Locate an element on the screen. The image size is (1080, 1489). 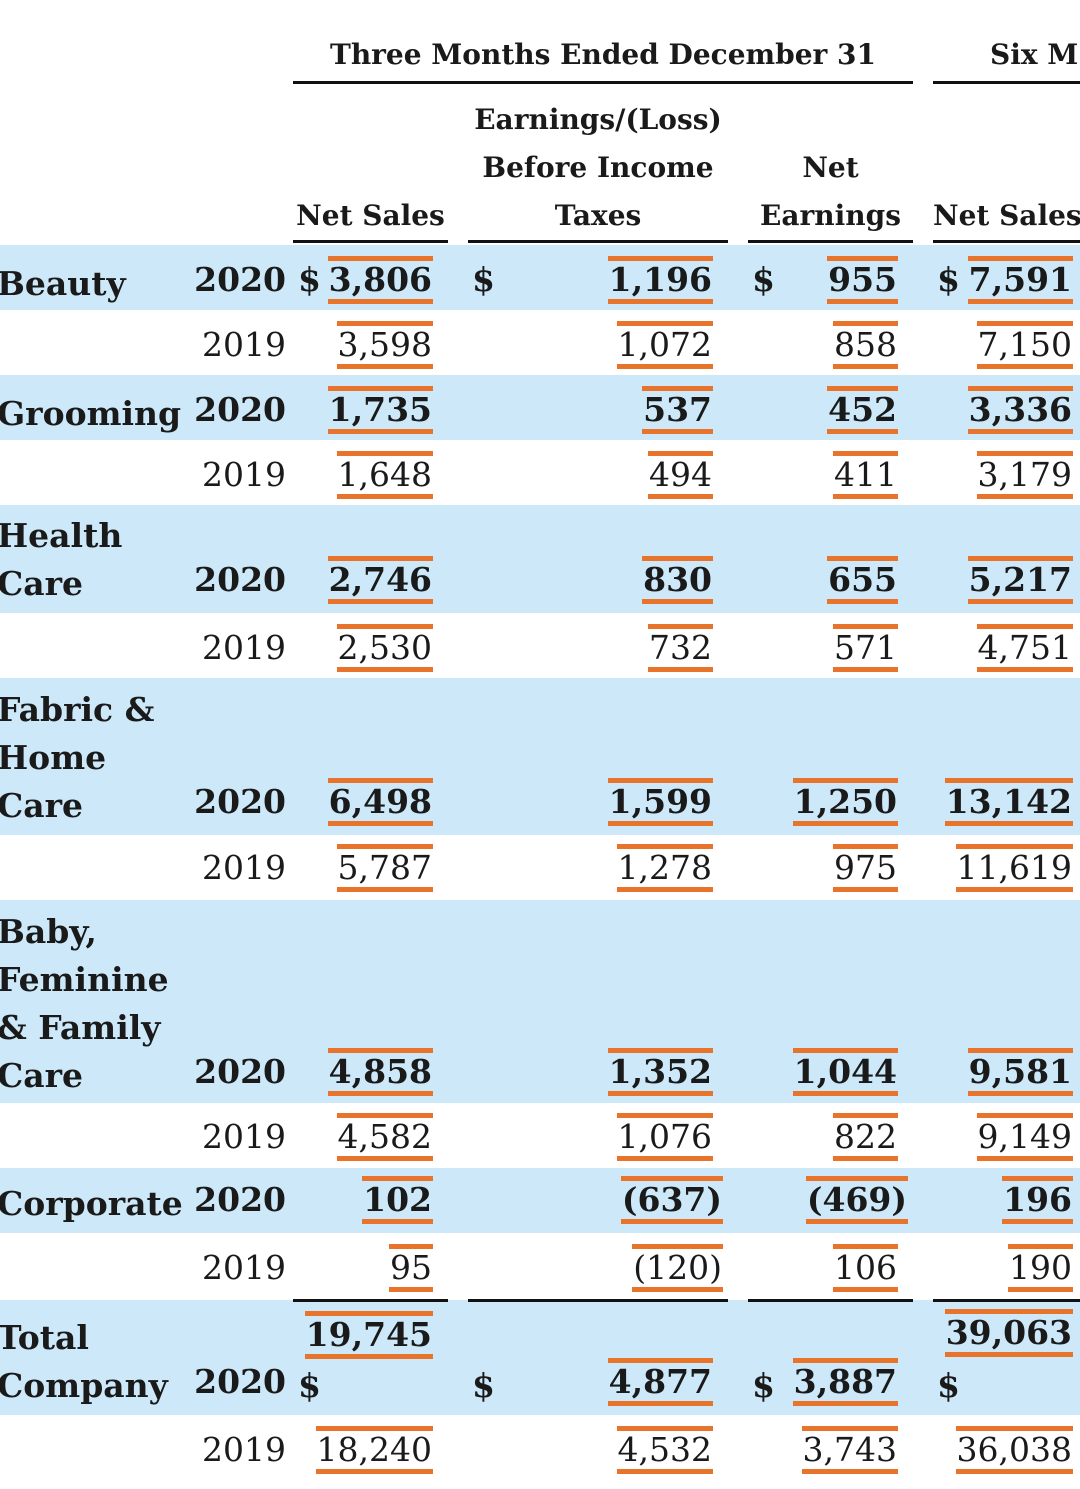
cell-value: 5,217 is located at coordinates (1020, 580).